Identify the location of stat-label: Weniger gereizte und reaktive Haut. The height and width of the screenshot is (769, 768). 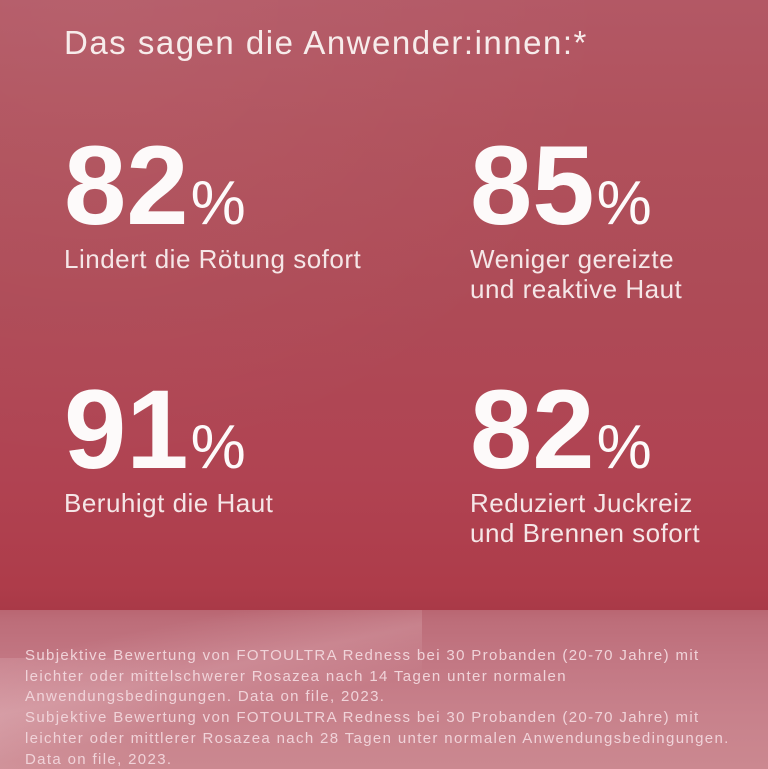
(576, 273).